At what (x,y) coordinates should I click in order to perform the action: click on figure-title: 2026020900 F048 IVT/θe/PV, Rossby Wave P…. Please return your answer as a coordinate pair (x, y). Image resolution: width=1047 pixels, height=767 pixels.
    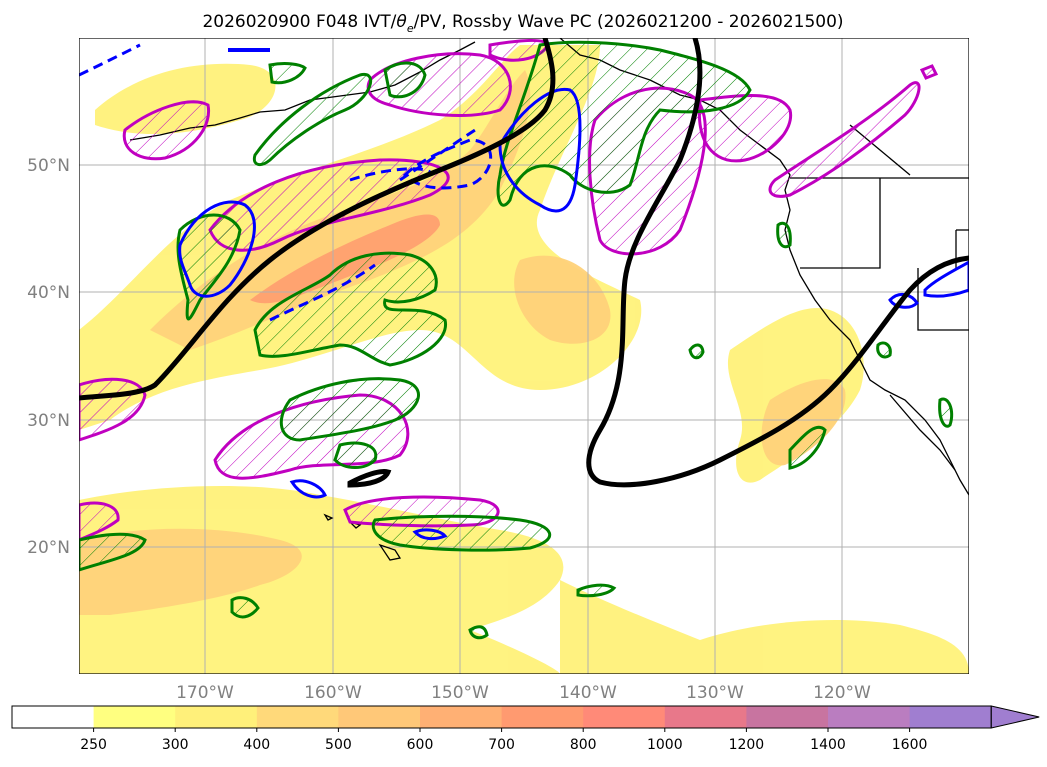
    Looking at the image, I should click on (522, 23).